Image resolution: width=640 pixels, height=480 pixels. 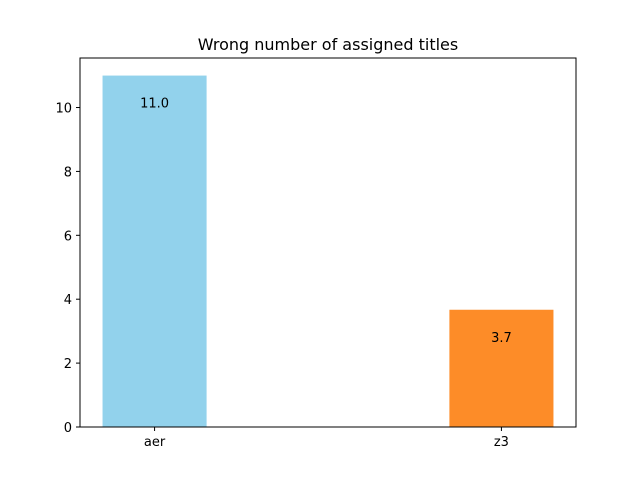 I want to click on x-tick-label-z3: z3, so click(x=501, y=442).